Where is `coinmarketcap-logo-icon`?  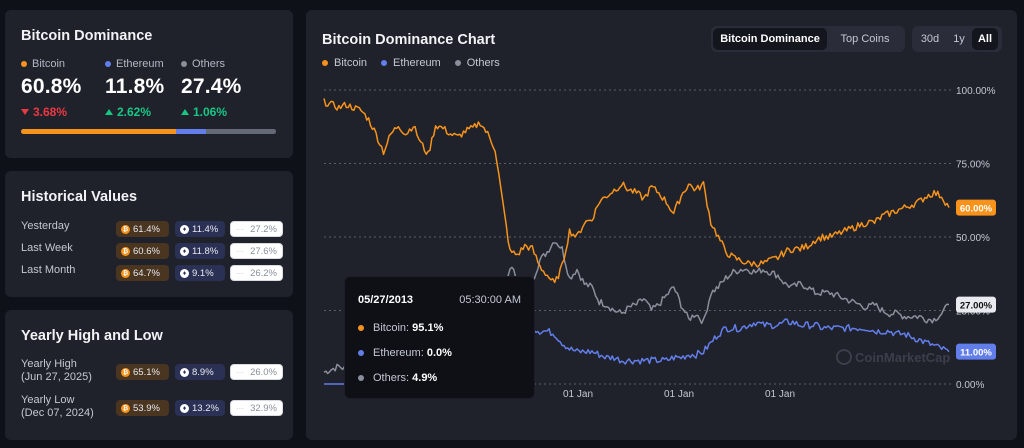 coinmarketcap-logo-icon is located at coordinates (844, 357).